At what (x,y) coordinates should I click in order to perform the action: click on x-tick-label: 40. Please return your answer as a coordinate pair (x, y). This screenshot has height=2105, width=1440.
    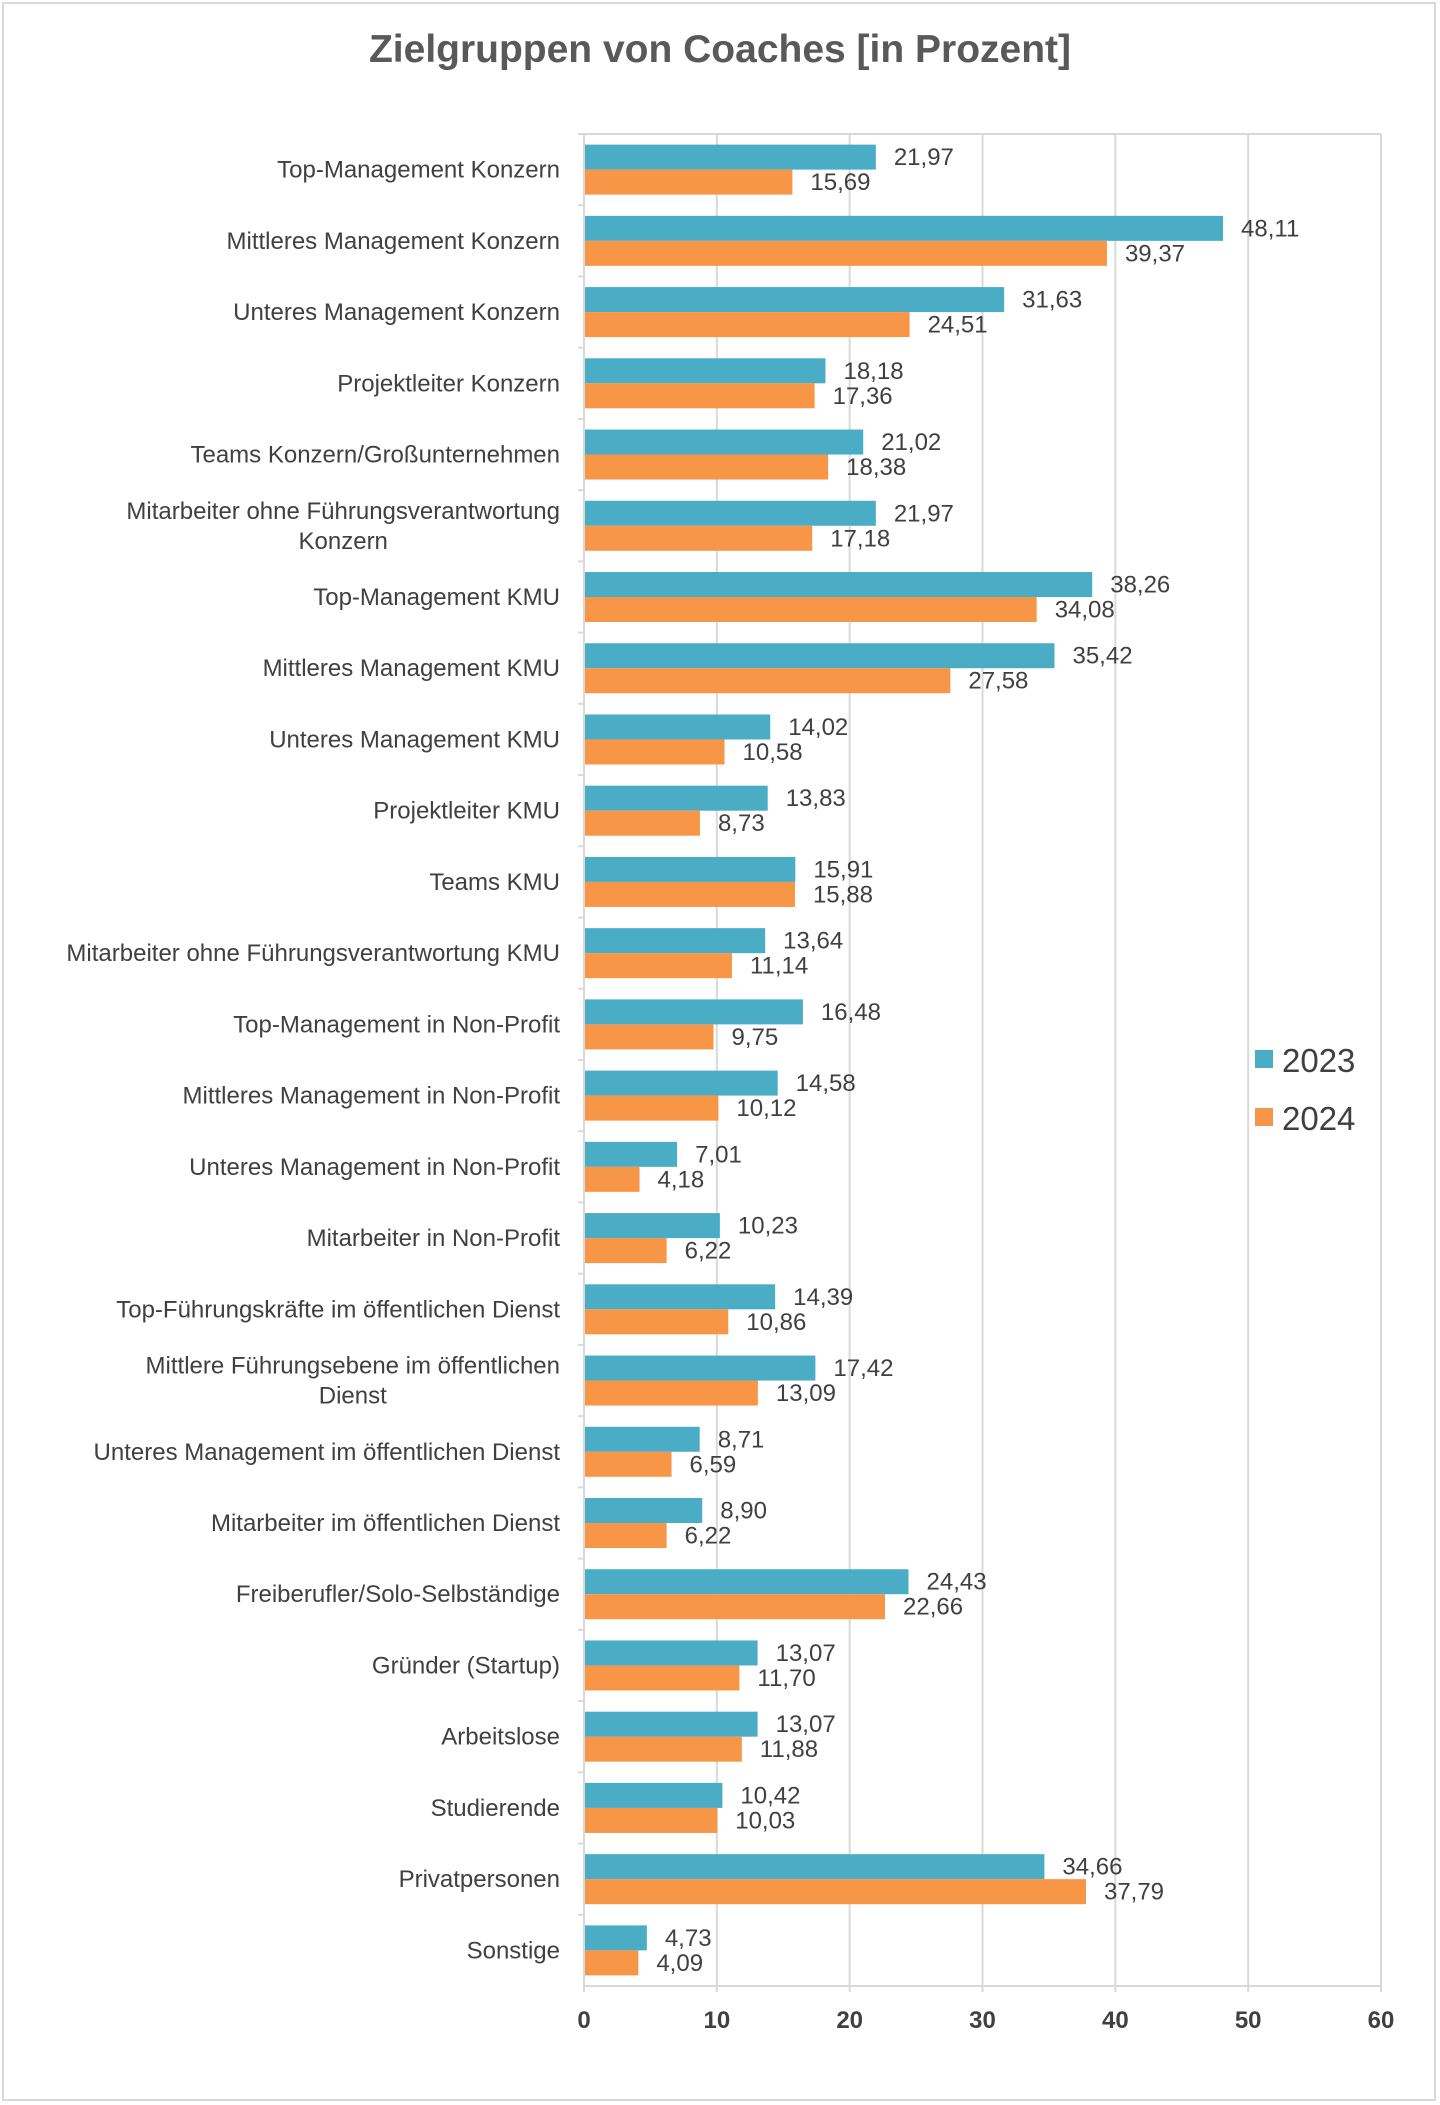
    Looking at the image, I should click on (1115, 2020).